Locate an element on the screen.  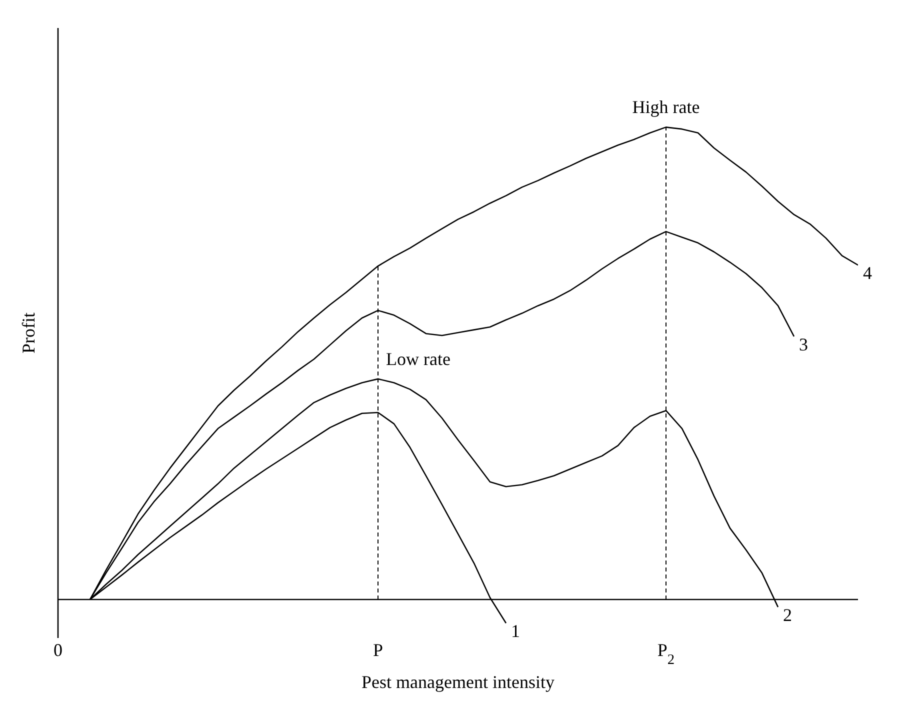
series-label: 1 is located at coordinates (515, 631).